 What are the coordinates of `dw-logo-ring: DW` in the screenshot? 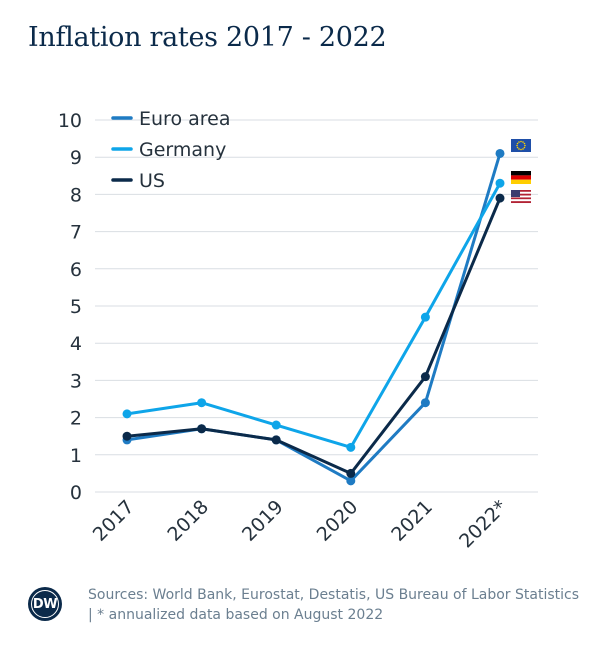 It's located at (45, 604).